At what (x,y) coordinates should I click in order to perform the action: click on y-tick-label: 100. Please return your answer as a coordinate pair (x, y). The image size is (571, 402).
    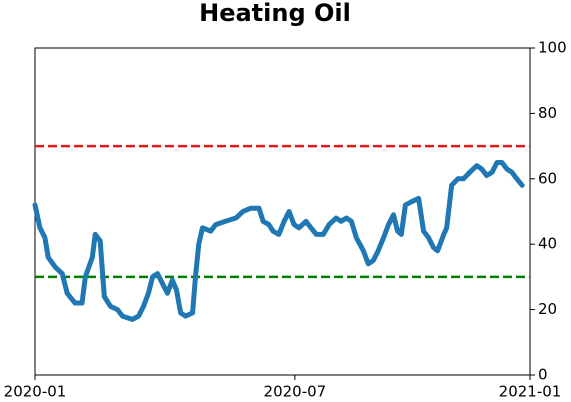
    Looking at the image, I should click on (552, 48).